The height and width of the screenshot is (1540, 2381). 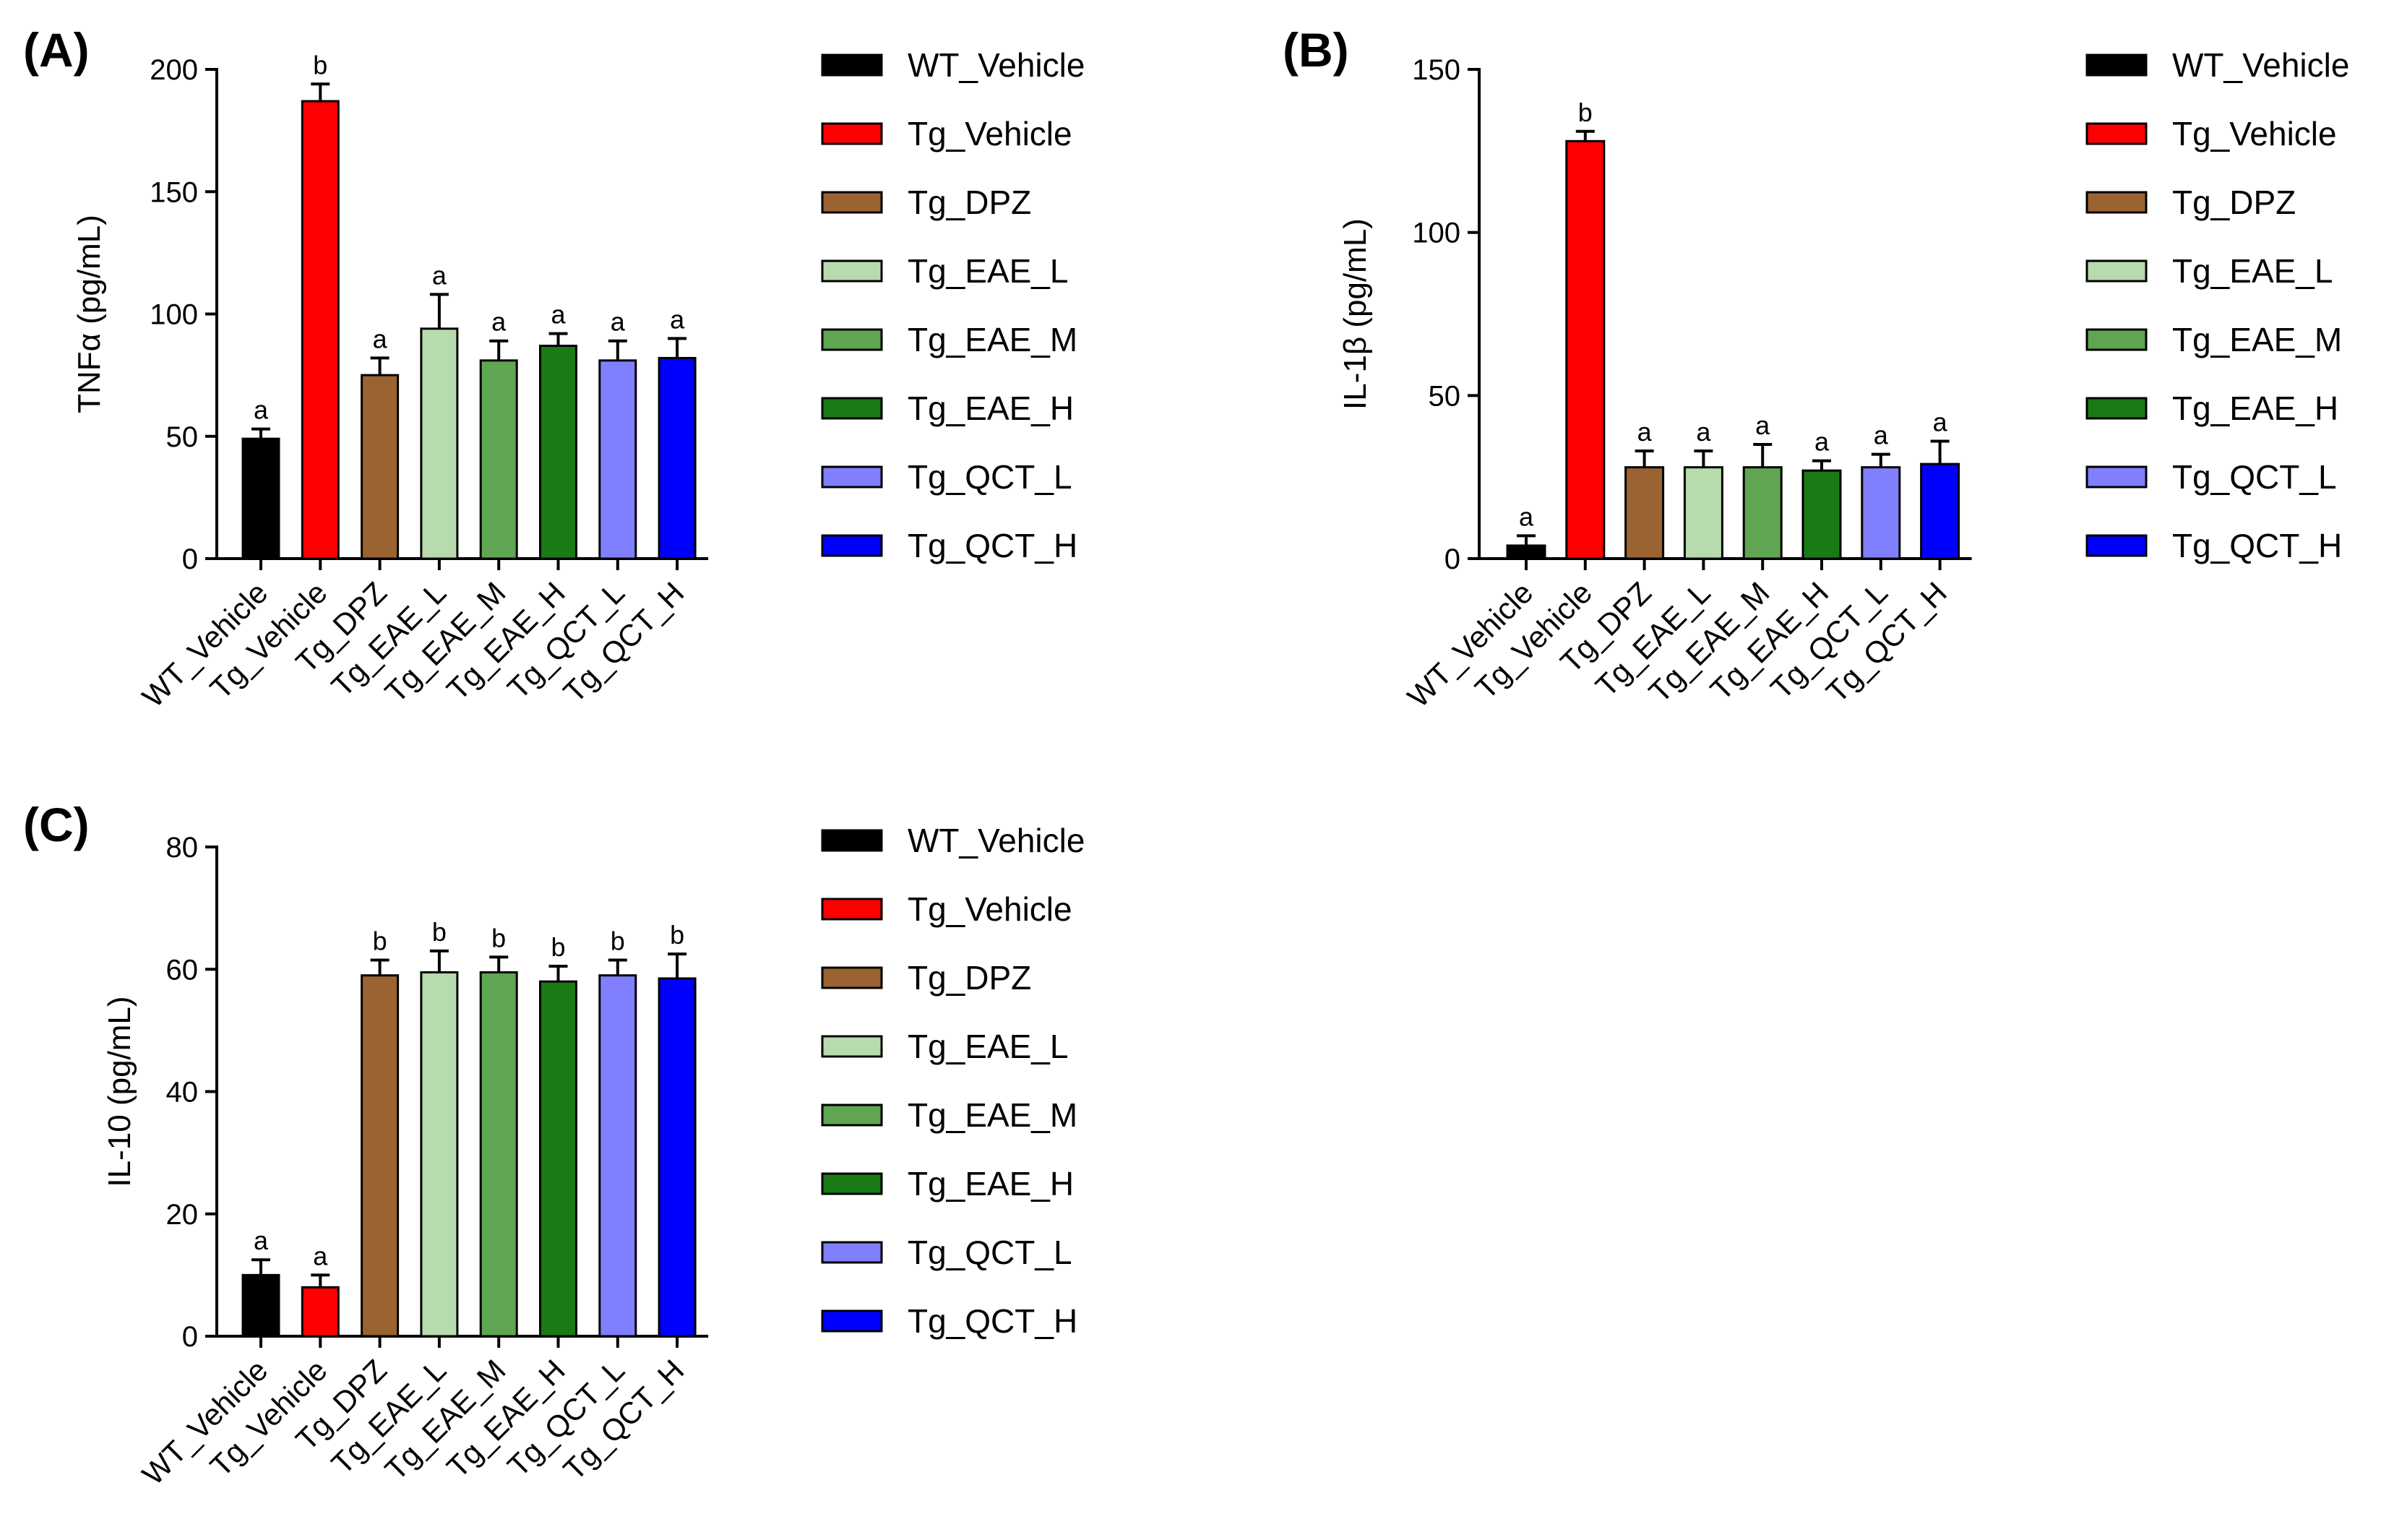 What do you see at coordinates (119, 1091) in the screenshot?
I see `y-axis-label: IL-10 (pg/mL)` at bounding box center [119, 1091].